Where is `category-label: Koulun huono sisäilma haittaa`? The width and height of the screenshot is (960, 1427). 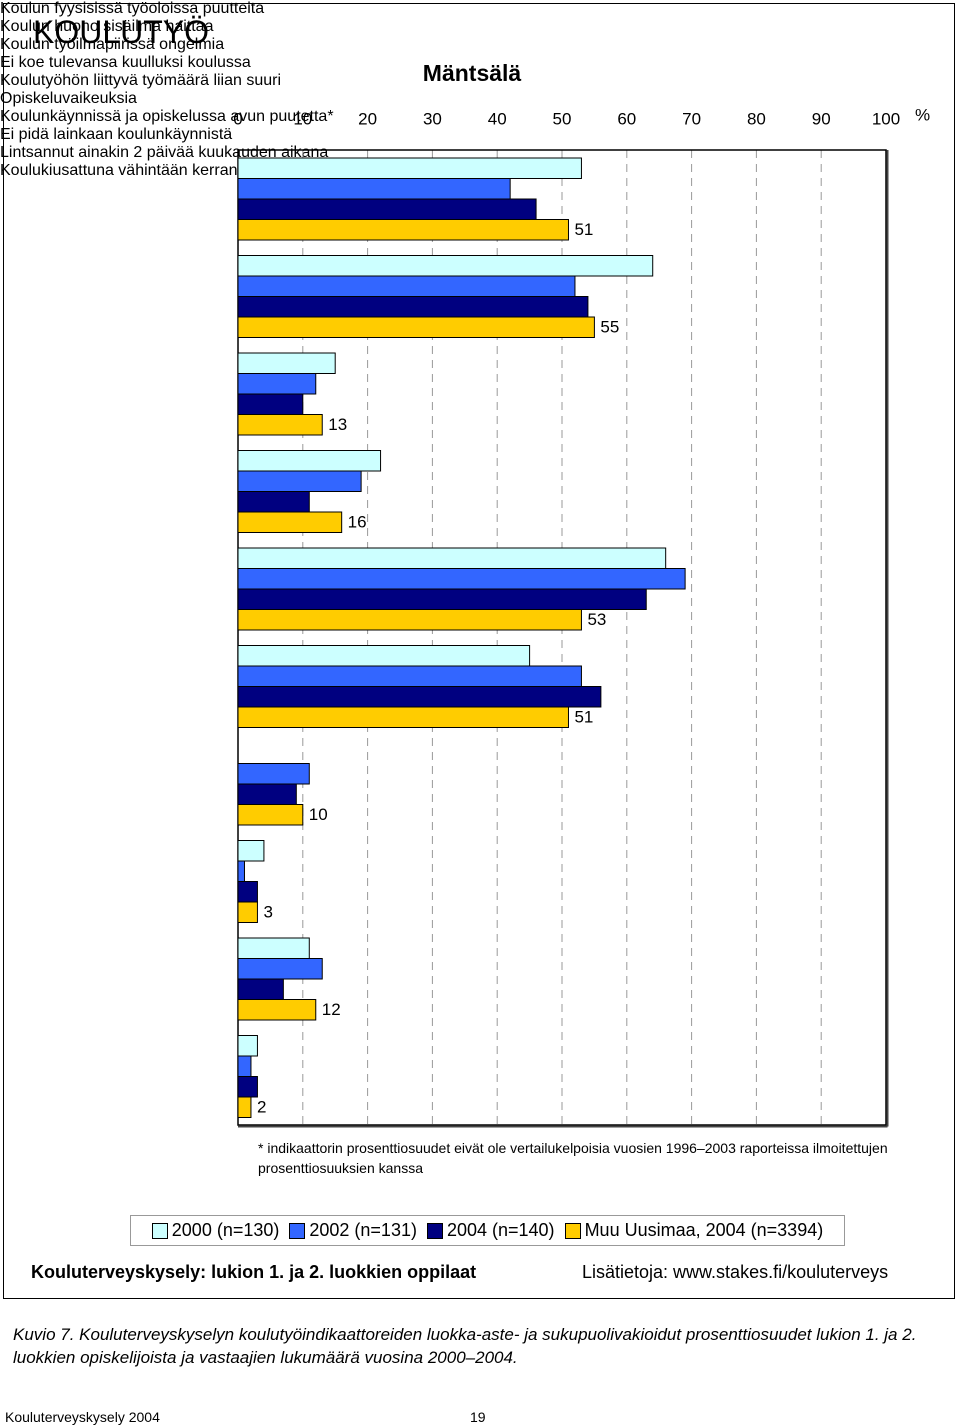 category-label: Koulun huono sisäilma haittaa is located at coordinates (107, 26).